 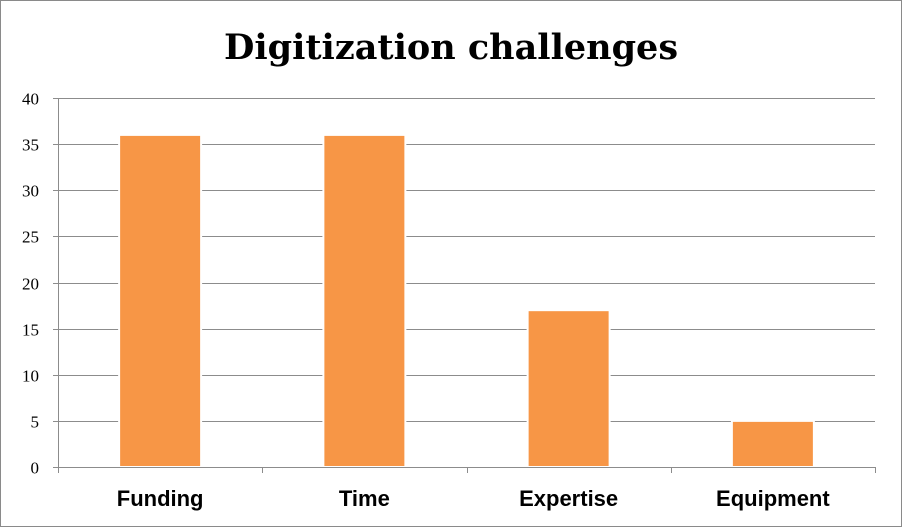 I want to click on x-tick-label: Time, so click(x=364, y=498).